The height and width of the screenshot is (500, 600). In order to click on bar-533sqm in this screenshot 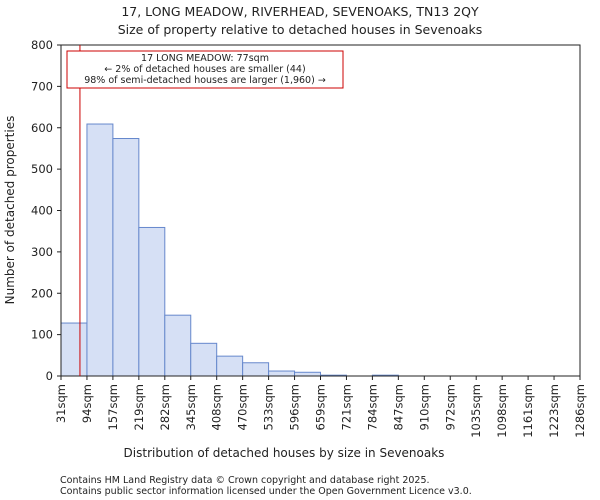, I will do `click(282, 373)`.